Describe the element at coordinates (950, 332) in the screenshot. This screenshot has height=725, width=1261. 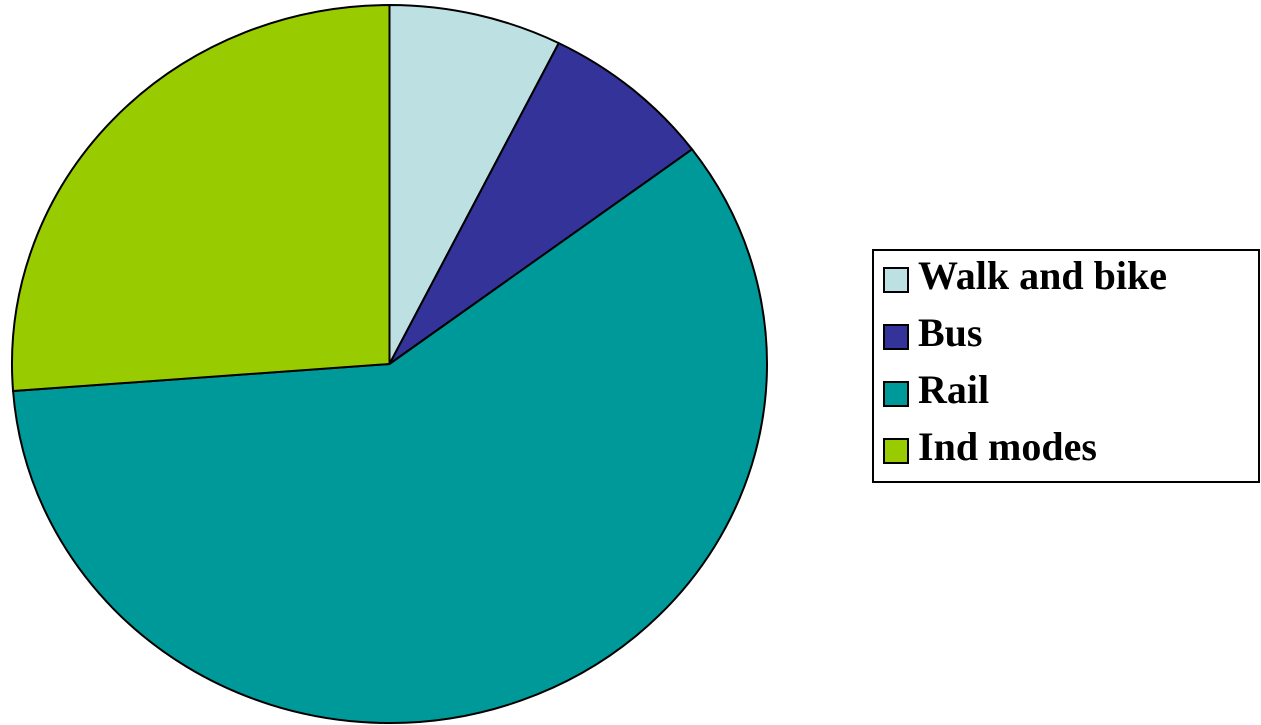
I see `legend-label: Bus` at that location.